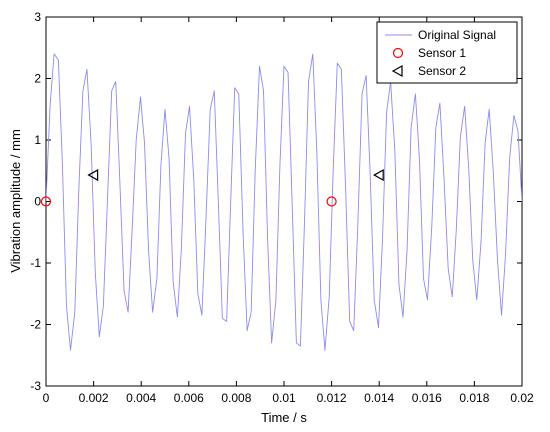 The image size is (550, 432). What do you see at coordinates (474, 398) in the screenshot?
I see `x-tick-label: 0.018` at bounding box center [474, 398].